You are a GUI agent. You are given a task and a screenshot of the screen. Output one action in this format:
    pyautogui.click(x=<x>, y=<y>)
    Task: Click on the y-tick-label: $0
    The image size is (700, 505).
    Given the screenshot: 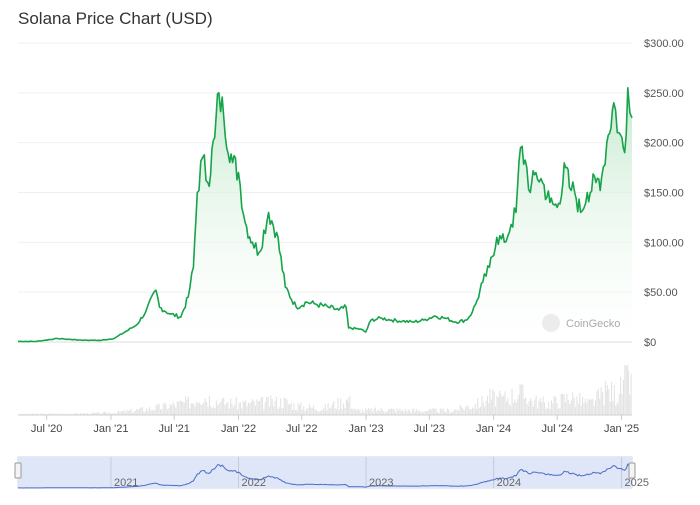 What is the action you would take?
    pyautogui.click(x=650, y=343)
    